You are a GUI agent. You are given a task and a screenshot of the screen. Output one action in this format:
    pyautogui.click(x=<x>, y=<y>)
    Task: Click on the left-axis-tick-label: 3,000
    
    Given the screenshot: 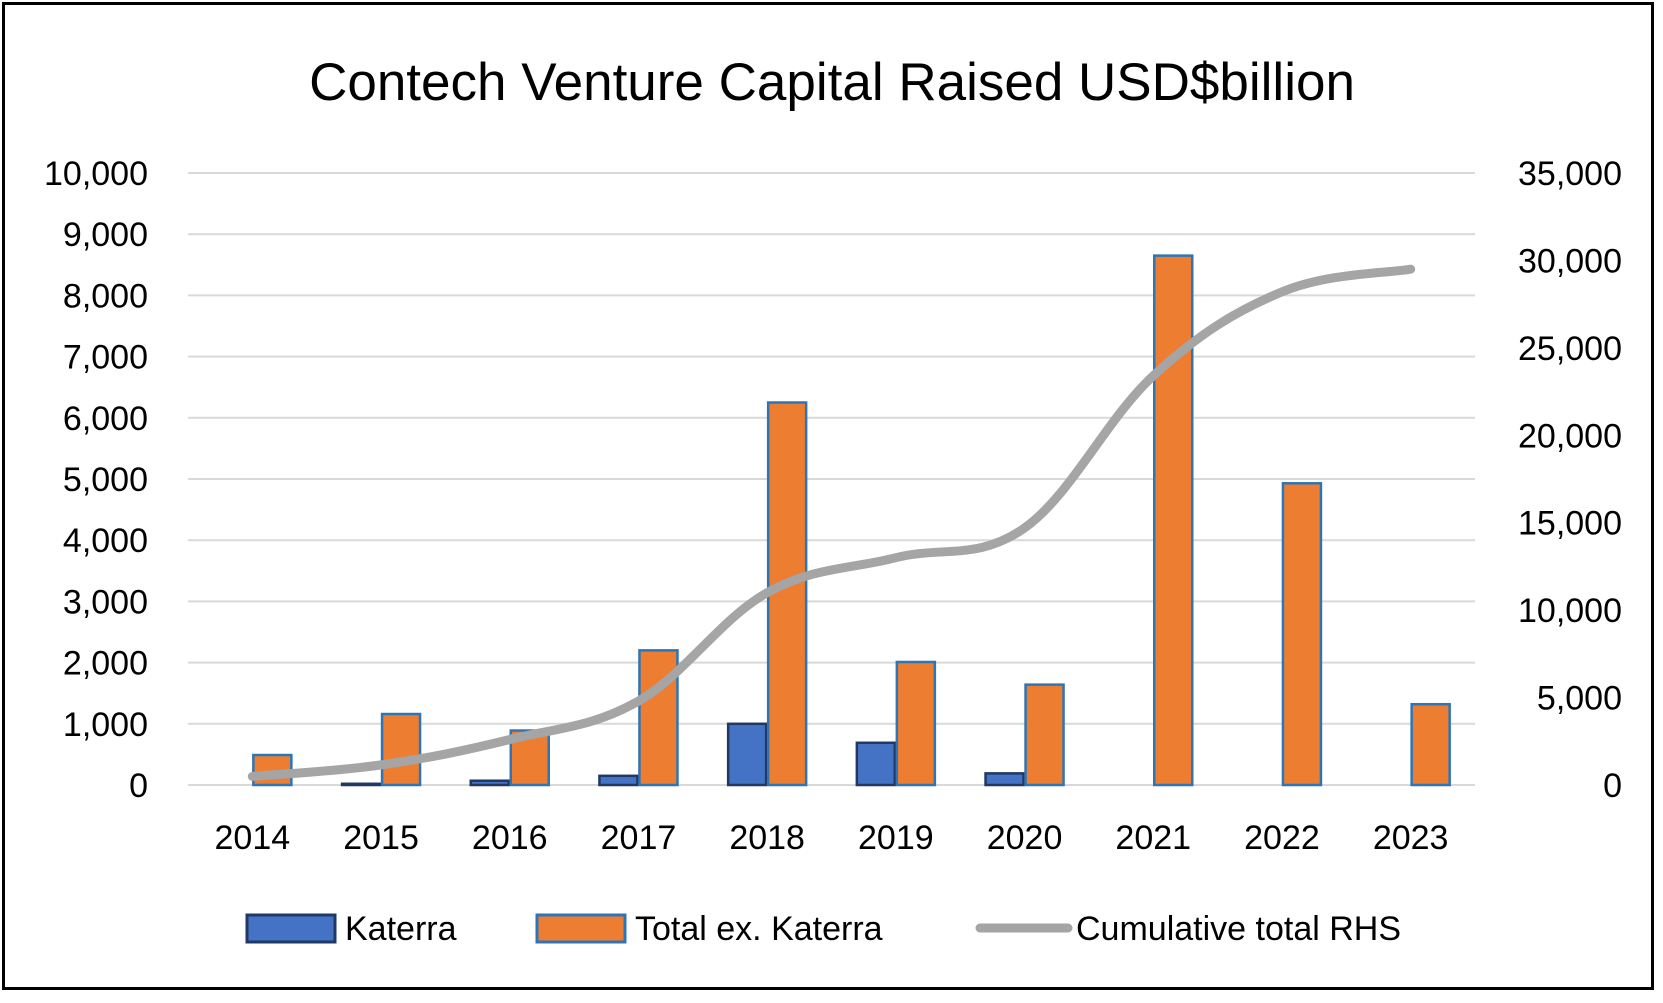 What is the action you would take?
    pyautogui.click(x=105, y=602)
    